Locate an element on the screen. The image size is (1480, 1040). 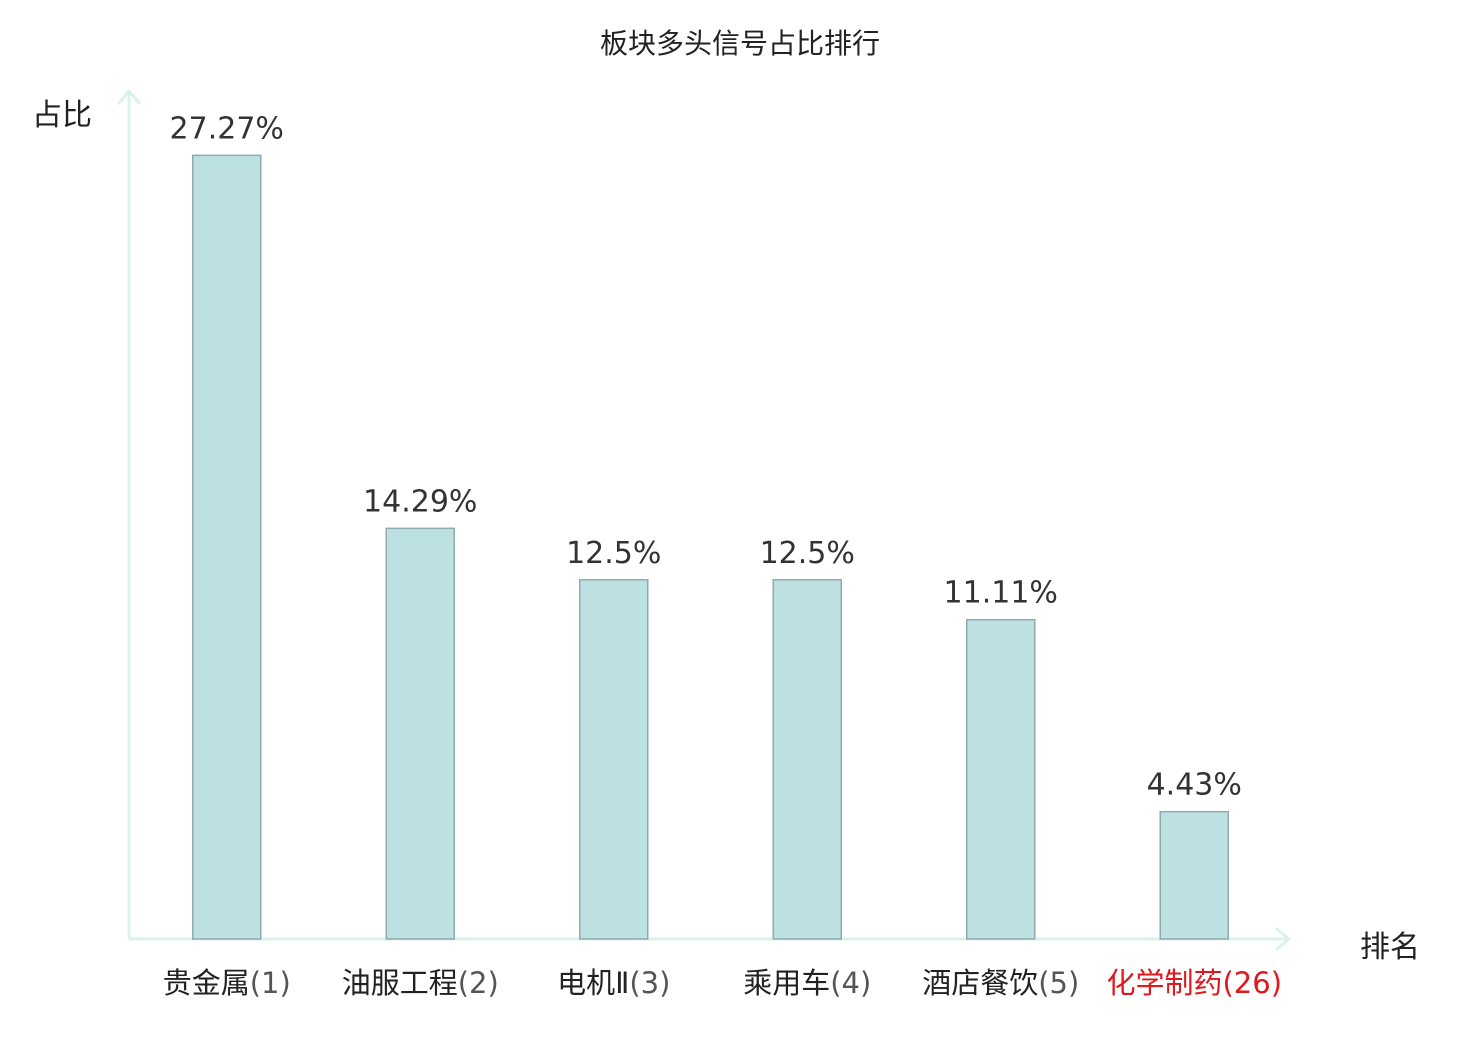
category-name: 乘用车 is located at coordinates (786, 983).